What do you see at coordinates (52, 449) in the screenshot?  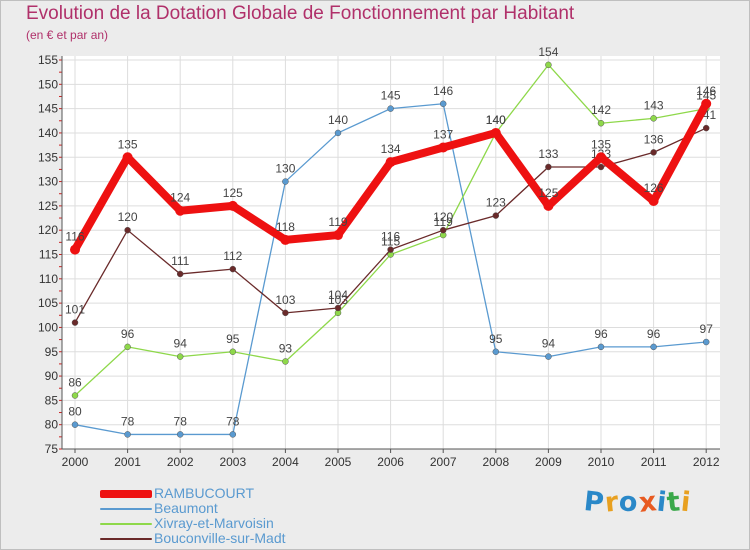 I see `y-tick-label: 75` at bounding box center [52, 449].